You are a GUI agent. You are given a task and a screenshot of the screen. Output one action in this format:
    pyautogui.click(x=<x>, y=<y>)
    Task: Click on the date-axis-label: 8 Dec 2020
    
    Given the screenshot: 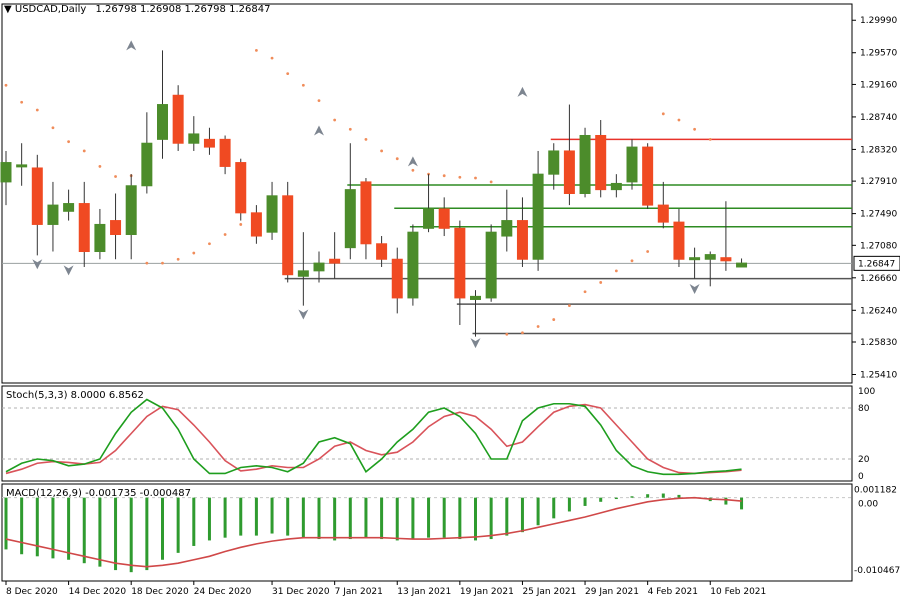 What is the action you would take?
    pyautogui.click(x=32, y=592)
    